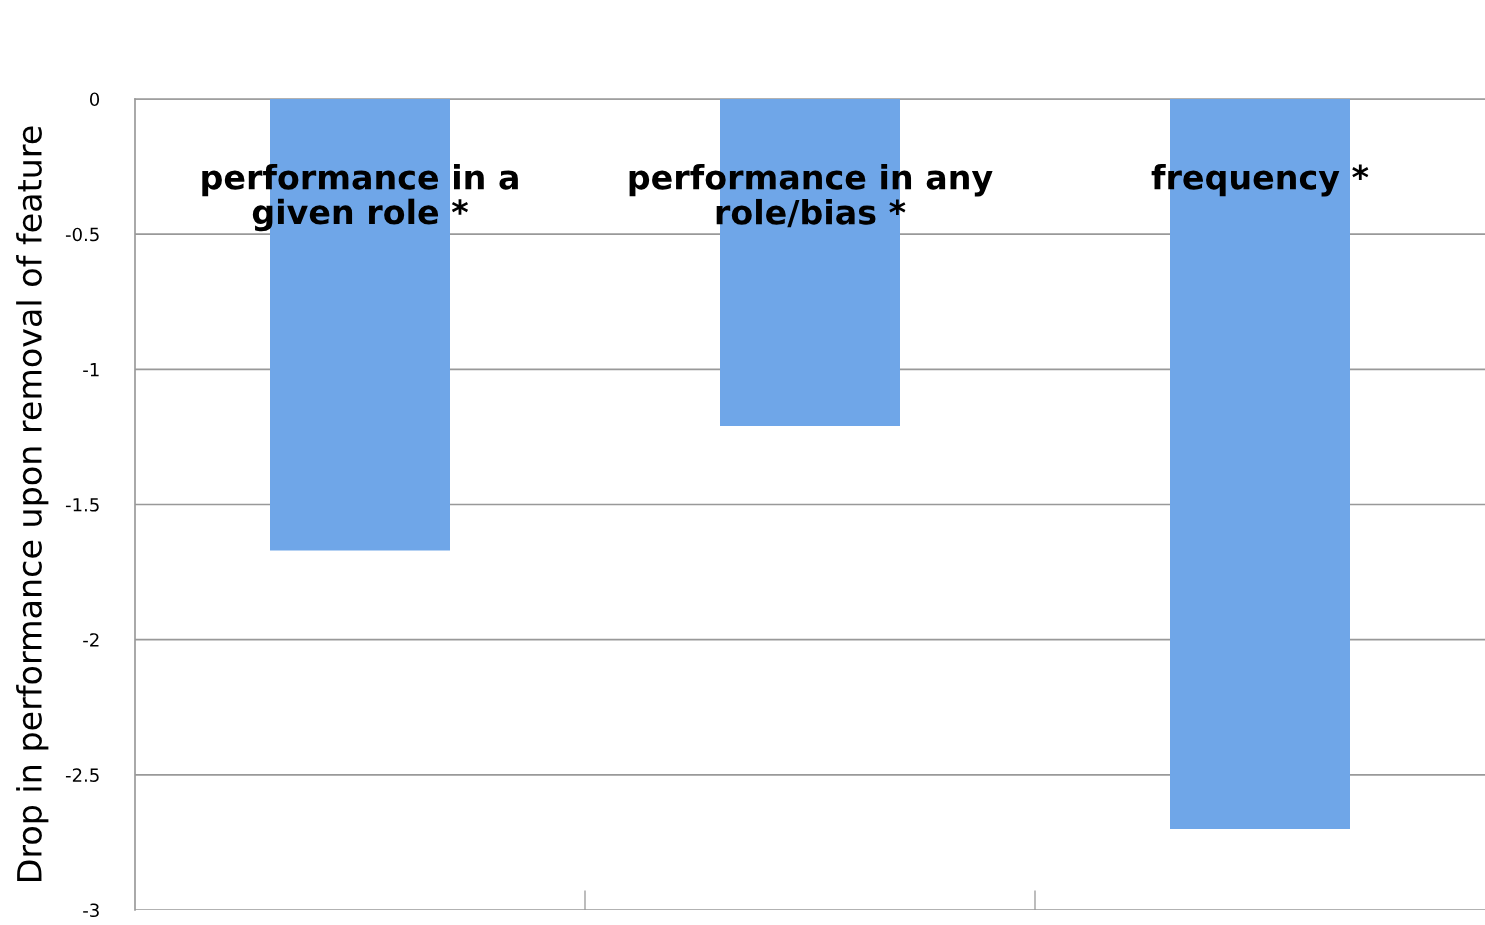  Describe the element at coordinates (82, 775) in the screenshot. I see `y-tick-label: -2.5` at that location.